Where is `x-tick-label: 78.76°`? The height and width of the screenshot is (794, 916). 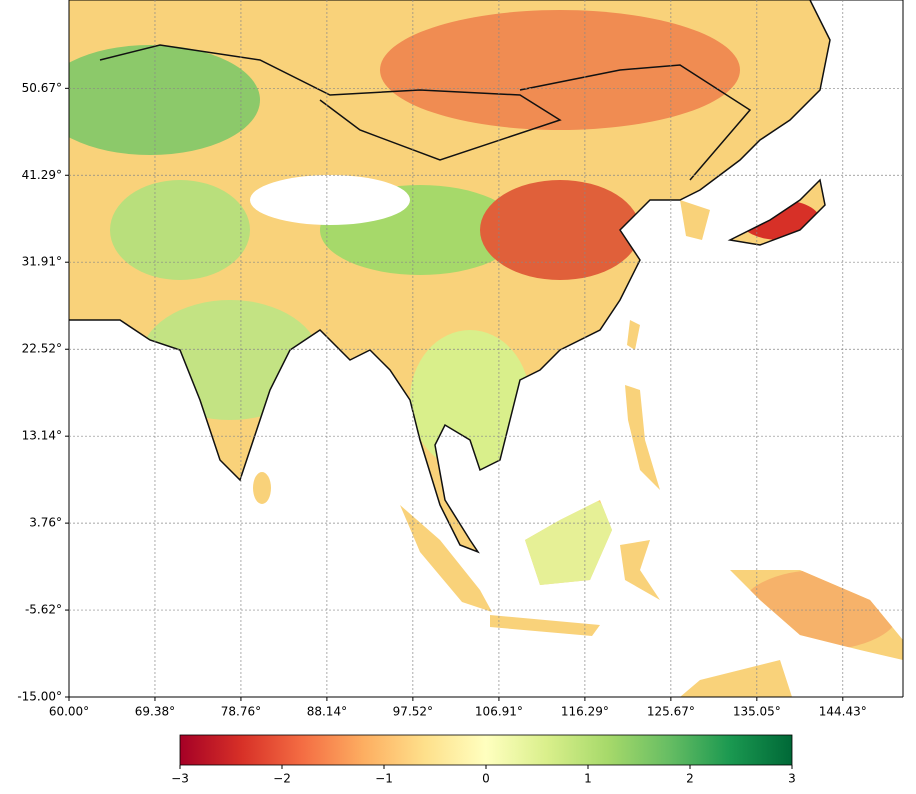 x-tick-label: 78.76° is located at coordinates (241, 712).